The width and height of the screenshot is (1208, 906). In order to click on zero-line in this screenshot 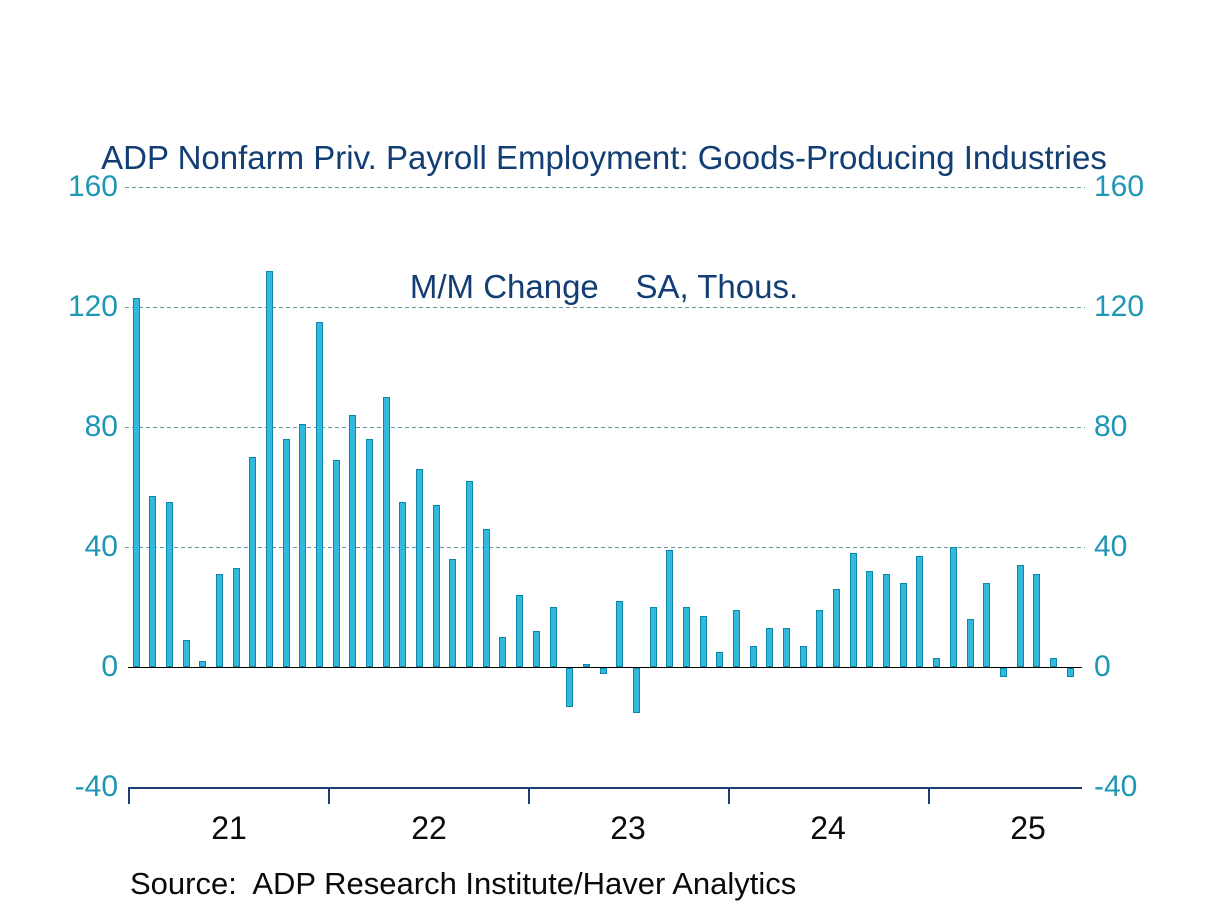, I will do `click(605, 667)`.